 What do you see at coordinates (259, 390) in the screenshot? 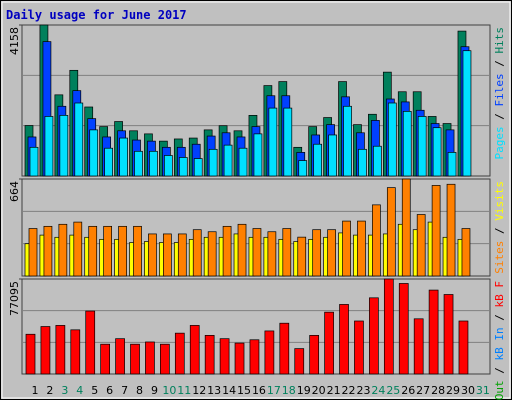
I see `x-tick-label: 16` at bounding box center [259, 390].